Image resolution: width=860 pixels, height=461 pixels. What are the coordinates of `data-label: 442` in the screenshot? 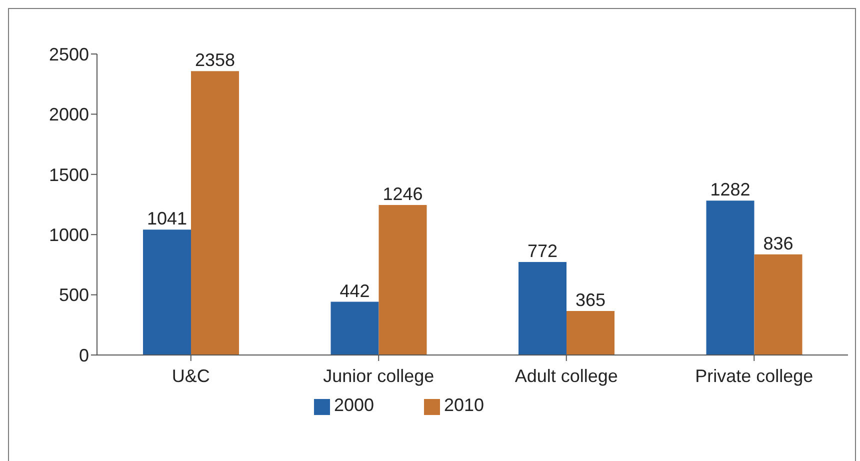 It's located at (355, 290).